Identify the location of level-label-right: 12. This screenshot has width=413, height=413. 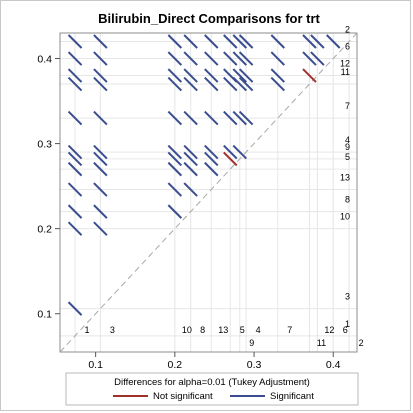
(345, 64).